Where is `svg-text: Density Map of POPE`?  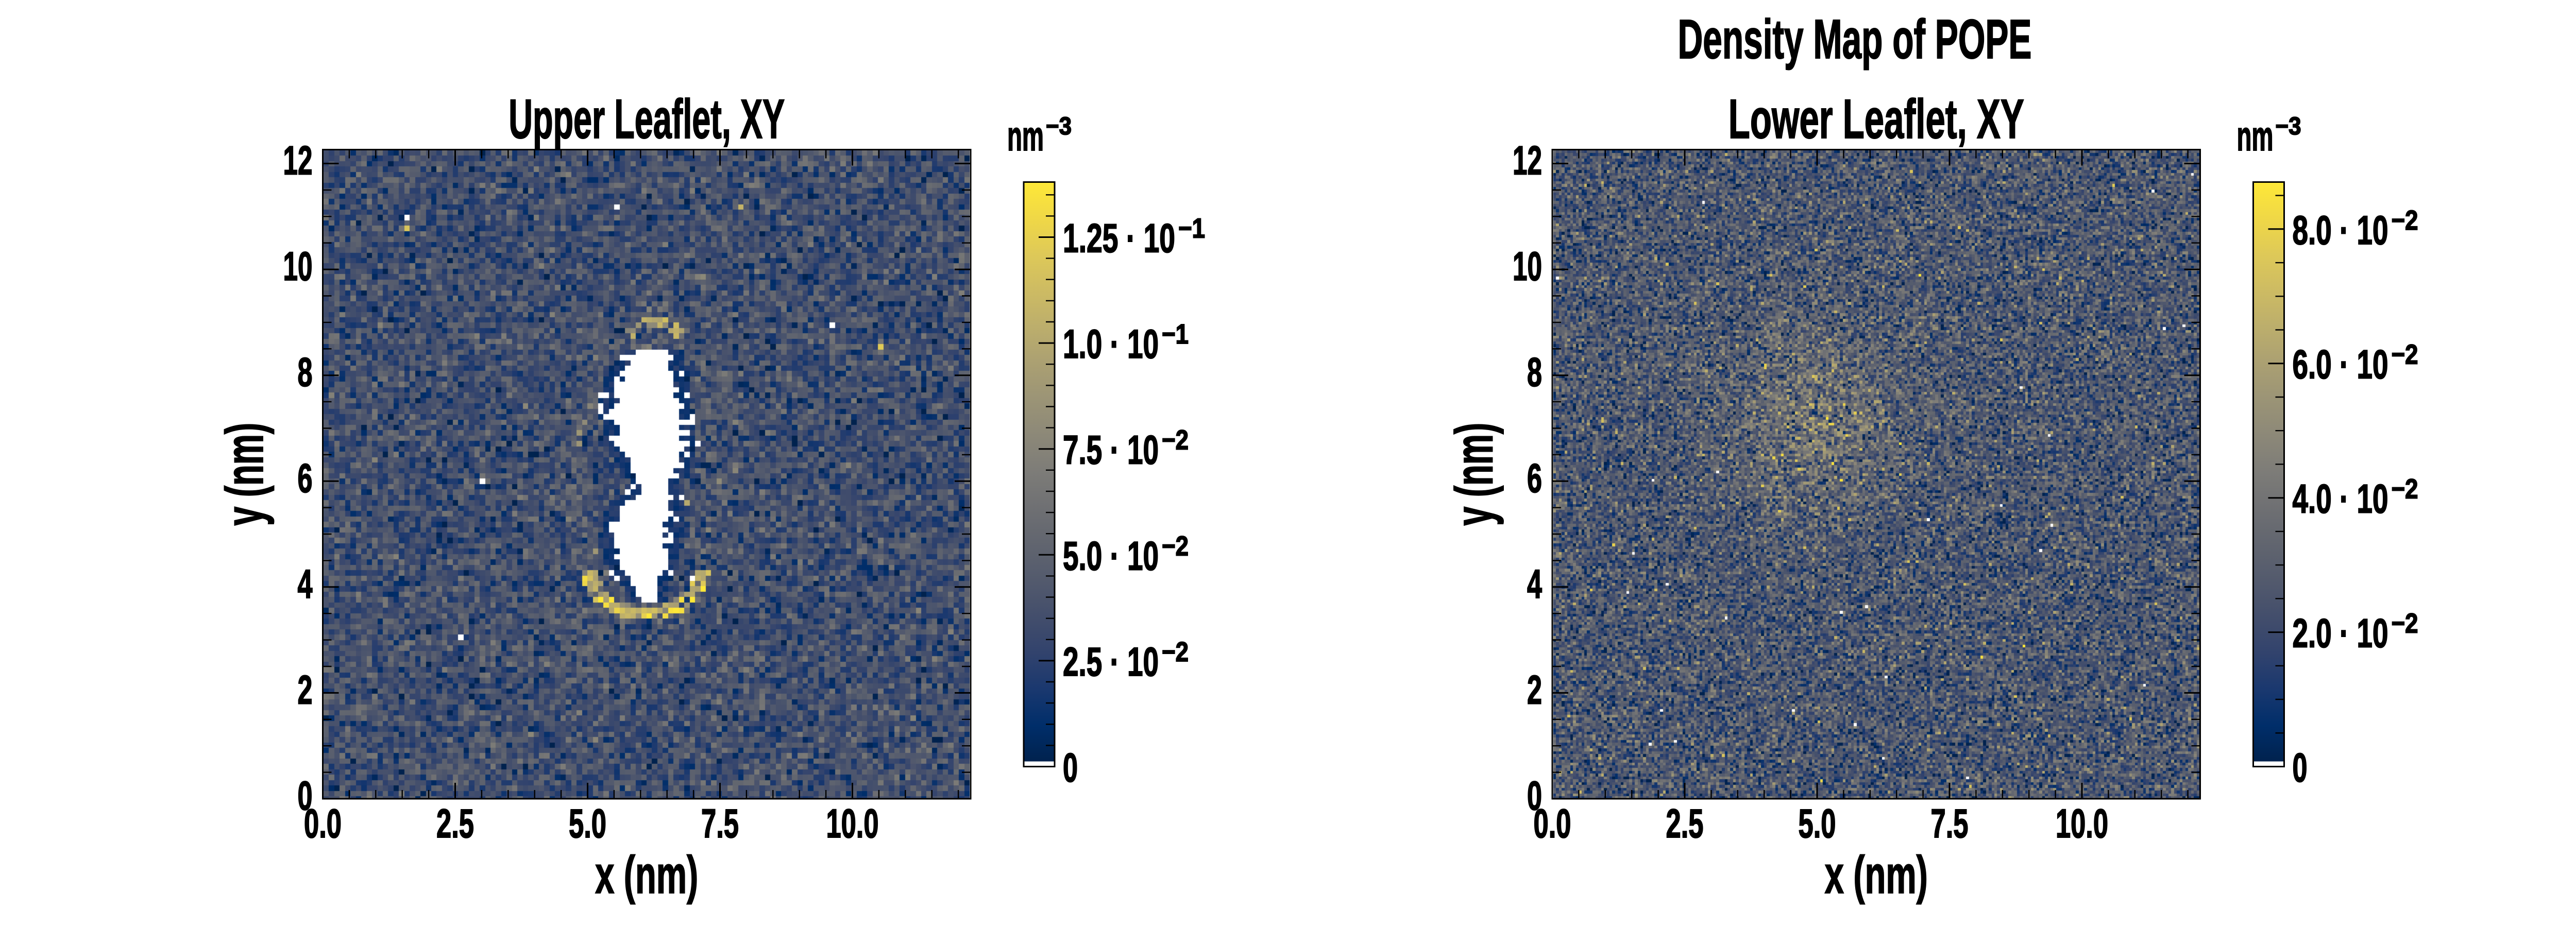 svg-text: Density Map of POPE is located at coordinates (1855, 39).